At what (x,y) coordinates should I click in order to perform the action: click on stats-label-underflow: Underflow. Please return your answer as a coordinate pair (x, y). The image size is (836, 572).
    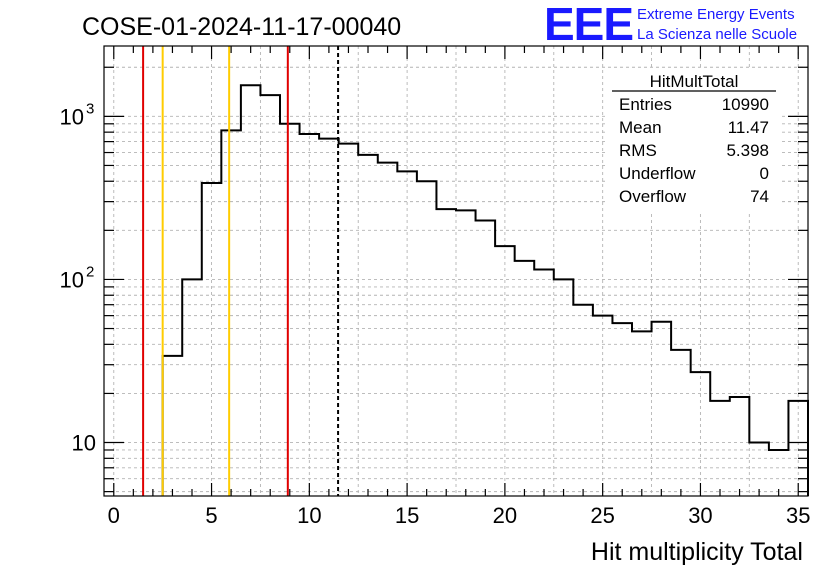
    Looking at the image, I should click on (657, 173).